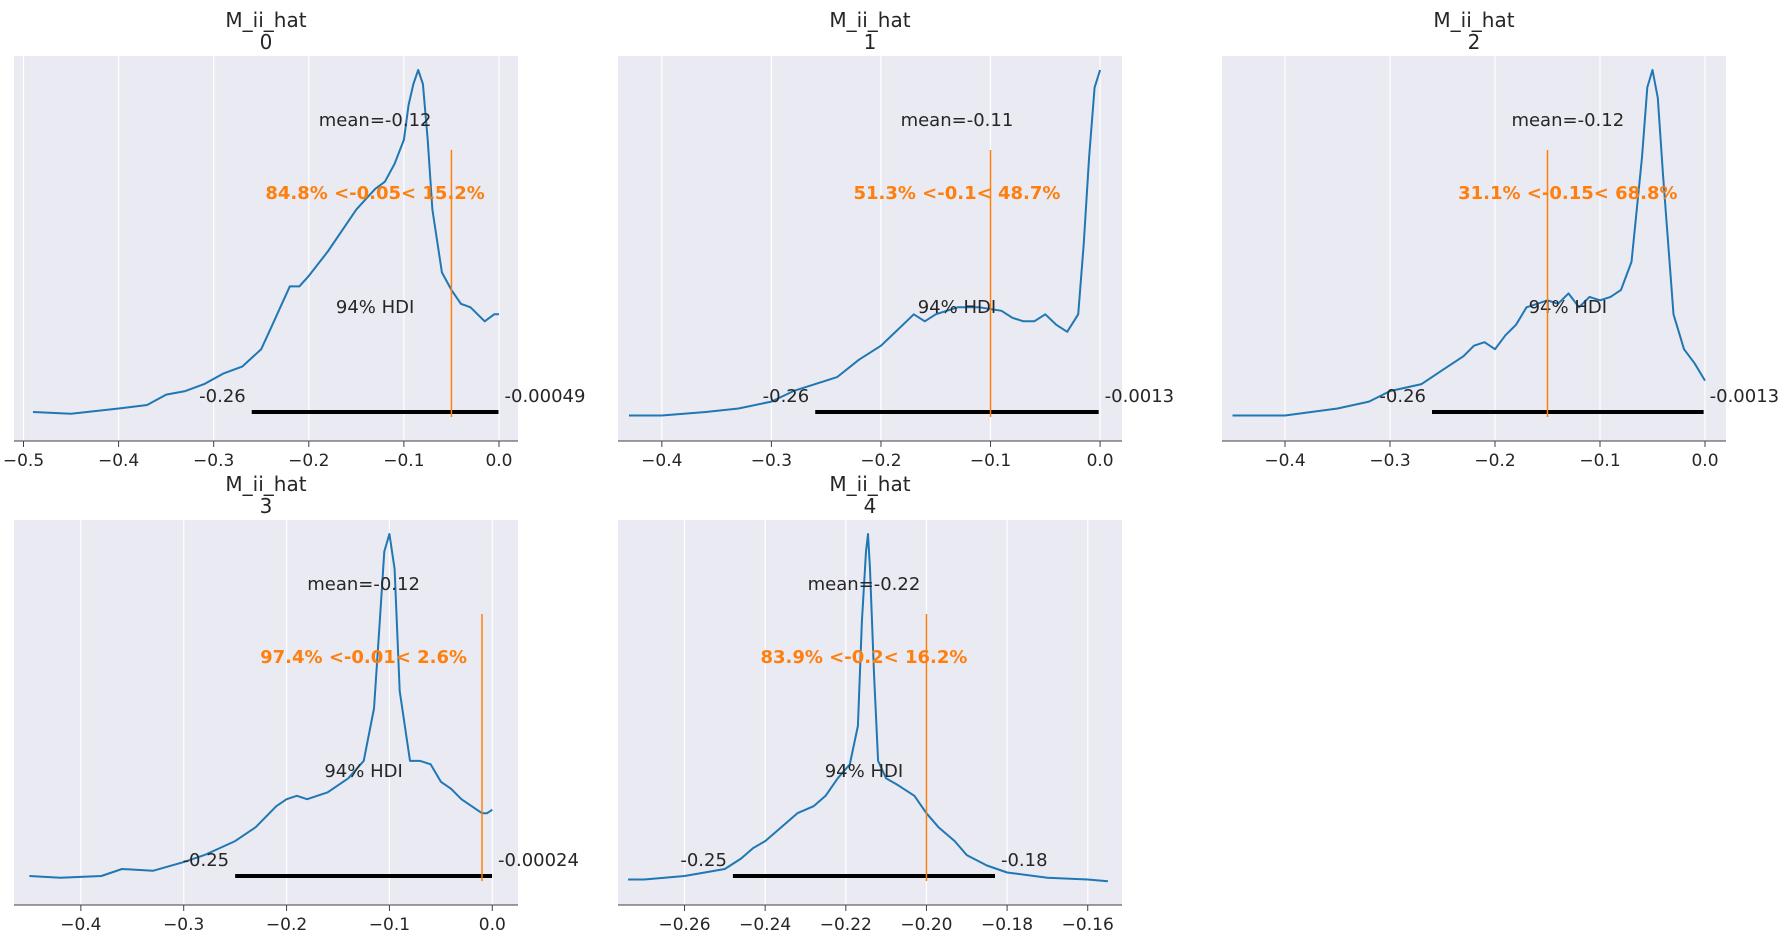  Describe the element at coordinates (863, 657) in the screenshot. I see `reference-label: 83.9% <-0.2< 16.2%` at that location.